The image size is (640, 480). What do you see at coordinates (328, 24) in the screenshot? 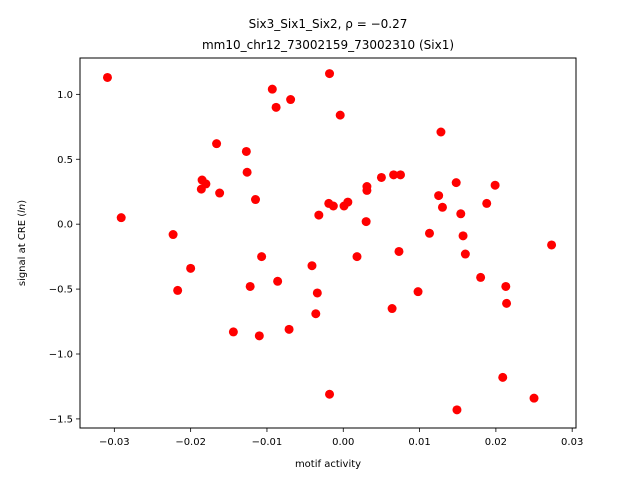
I see `chart-title-line-1: Six3_Six1_Six2, ρ = −0.27` at bounding box center [328, 24].